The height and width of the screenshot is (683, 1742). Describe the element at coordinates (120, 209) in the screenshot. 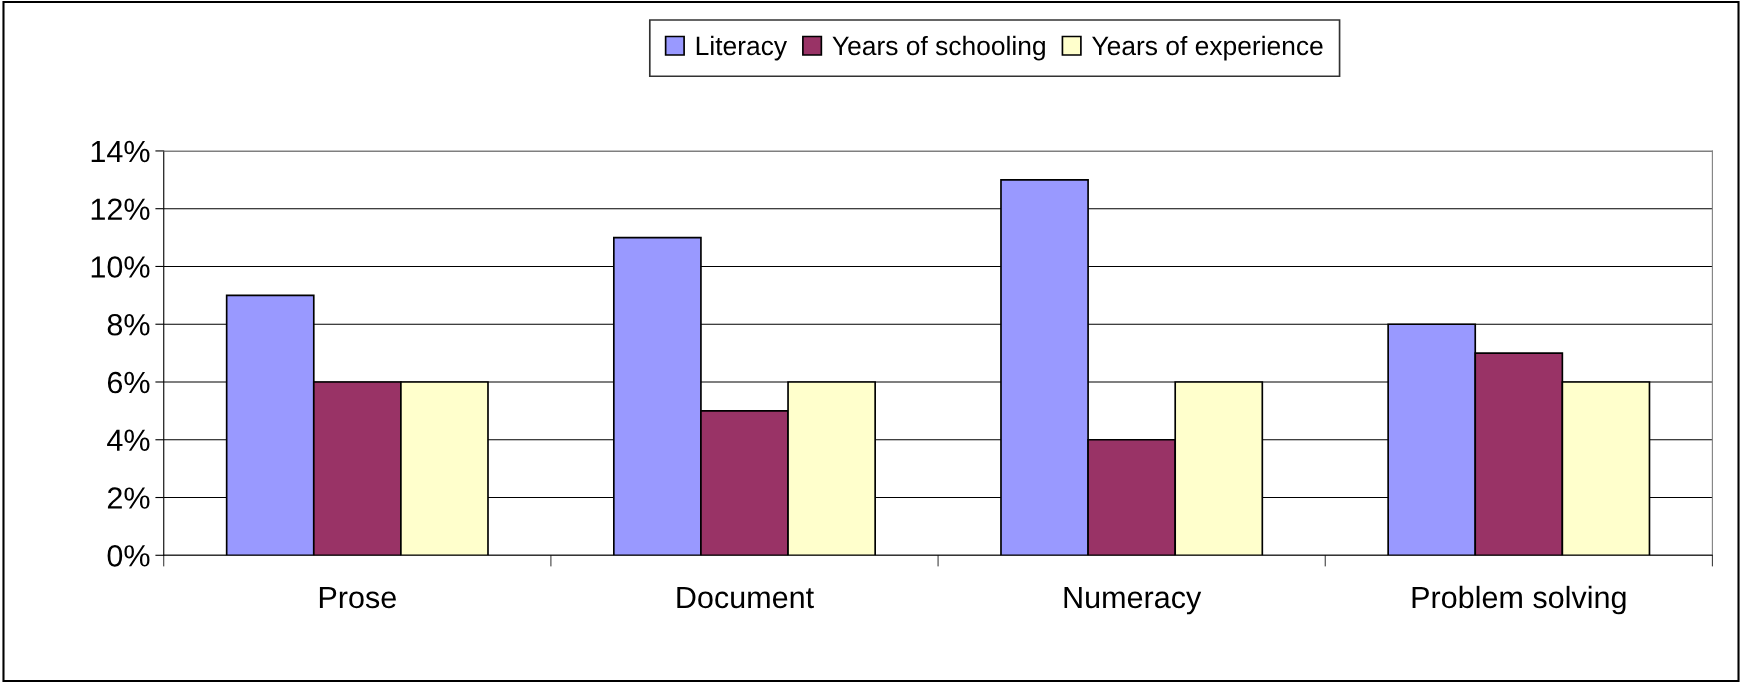

I see `y-tick-label: 12%` at that location.